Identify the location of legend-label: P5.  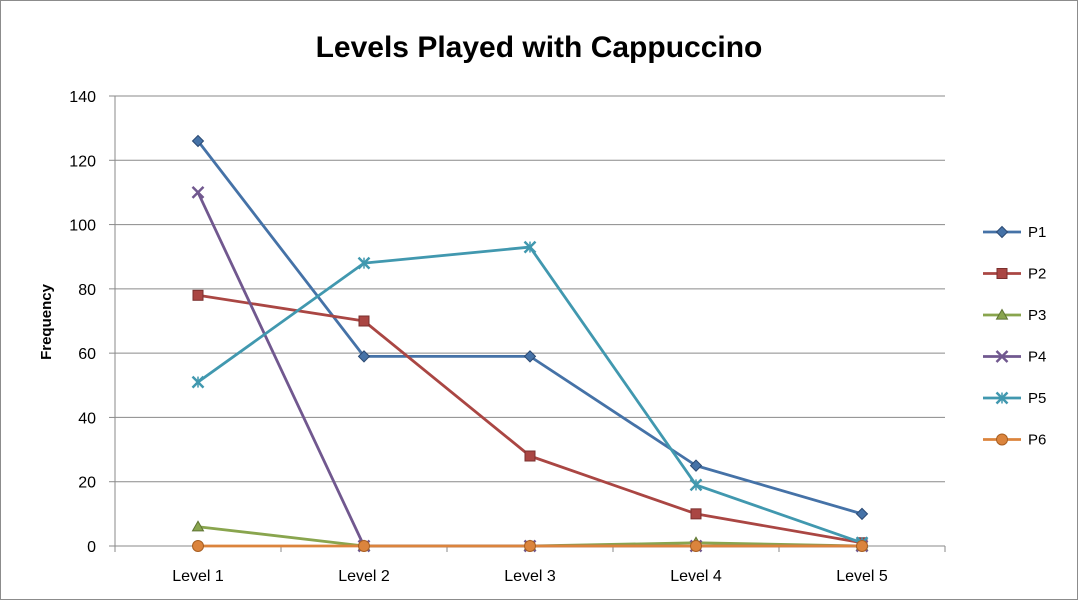
(1037, 398).